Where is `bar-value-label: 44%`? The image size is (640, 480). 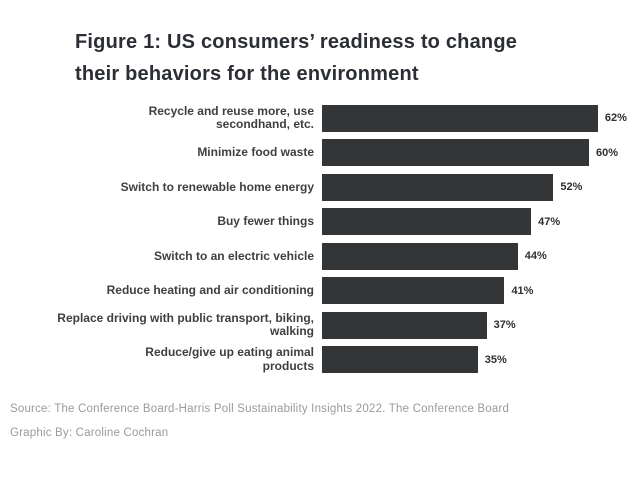
bar-value-label: 44% is located at coordinates (535, 256).